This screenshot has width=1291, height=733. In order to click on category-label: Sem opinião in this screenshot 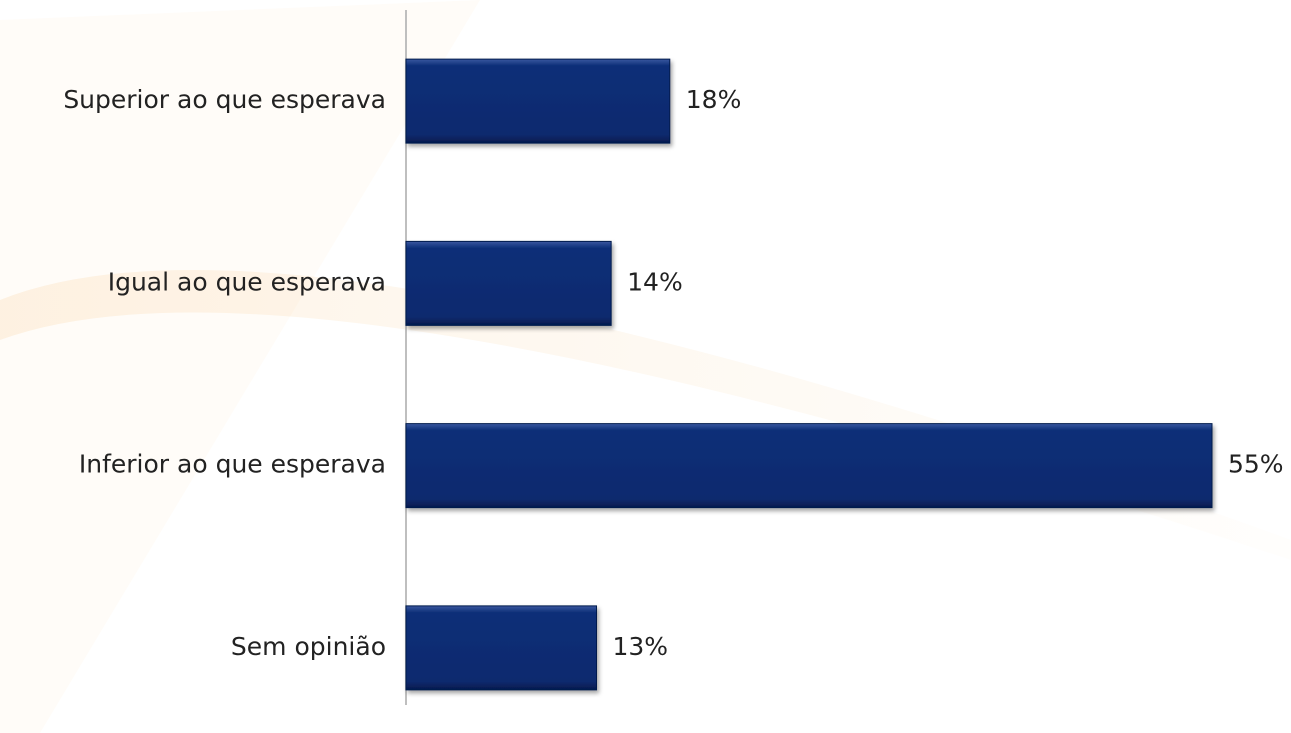, I will do `click(308, 646)`.